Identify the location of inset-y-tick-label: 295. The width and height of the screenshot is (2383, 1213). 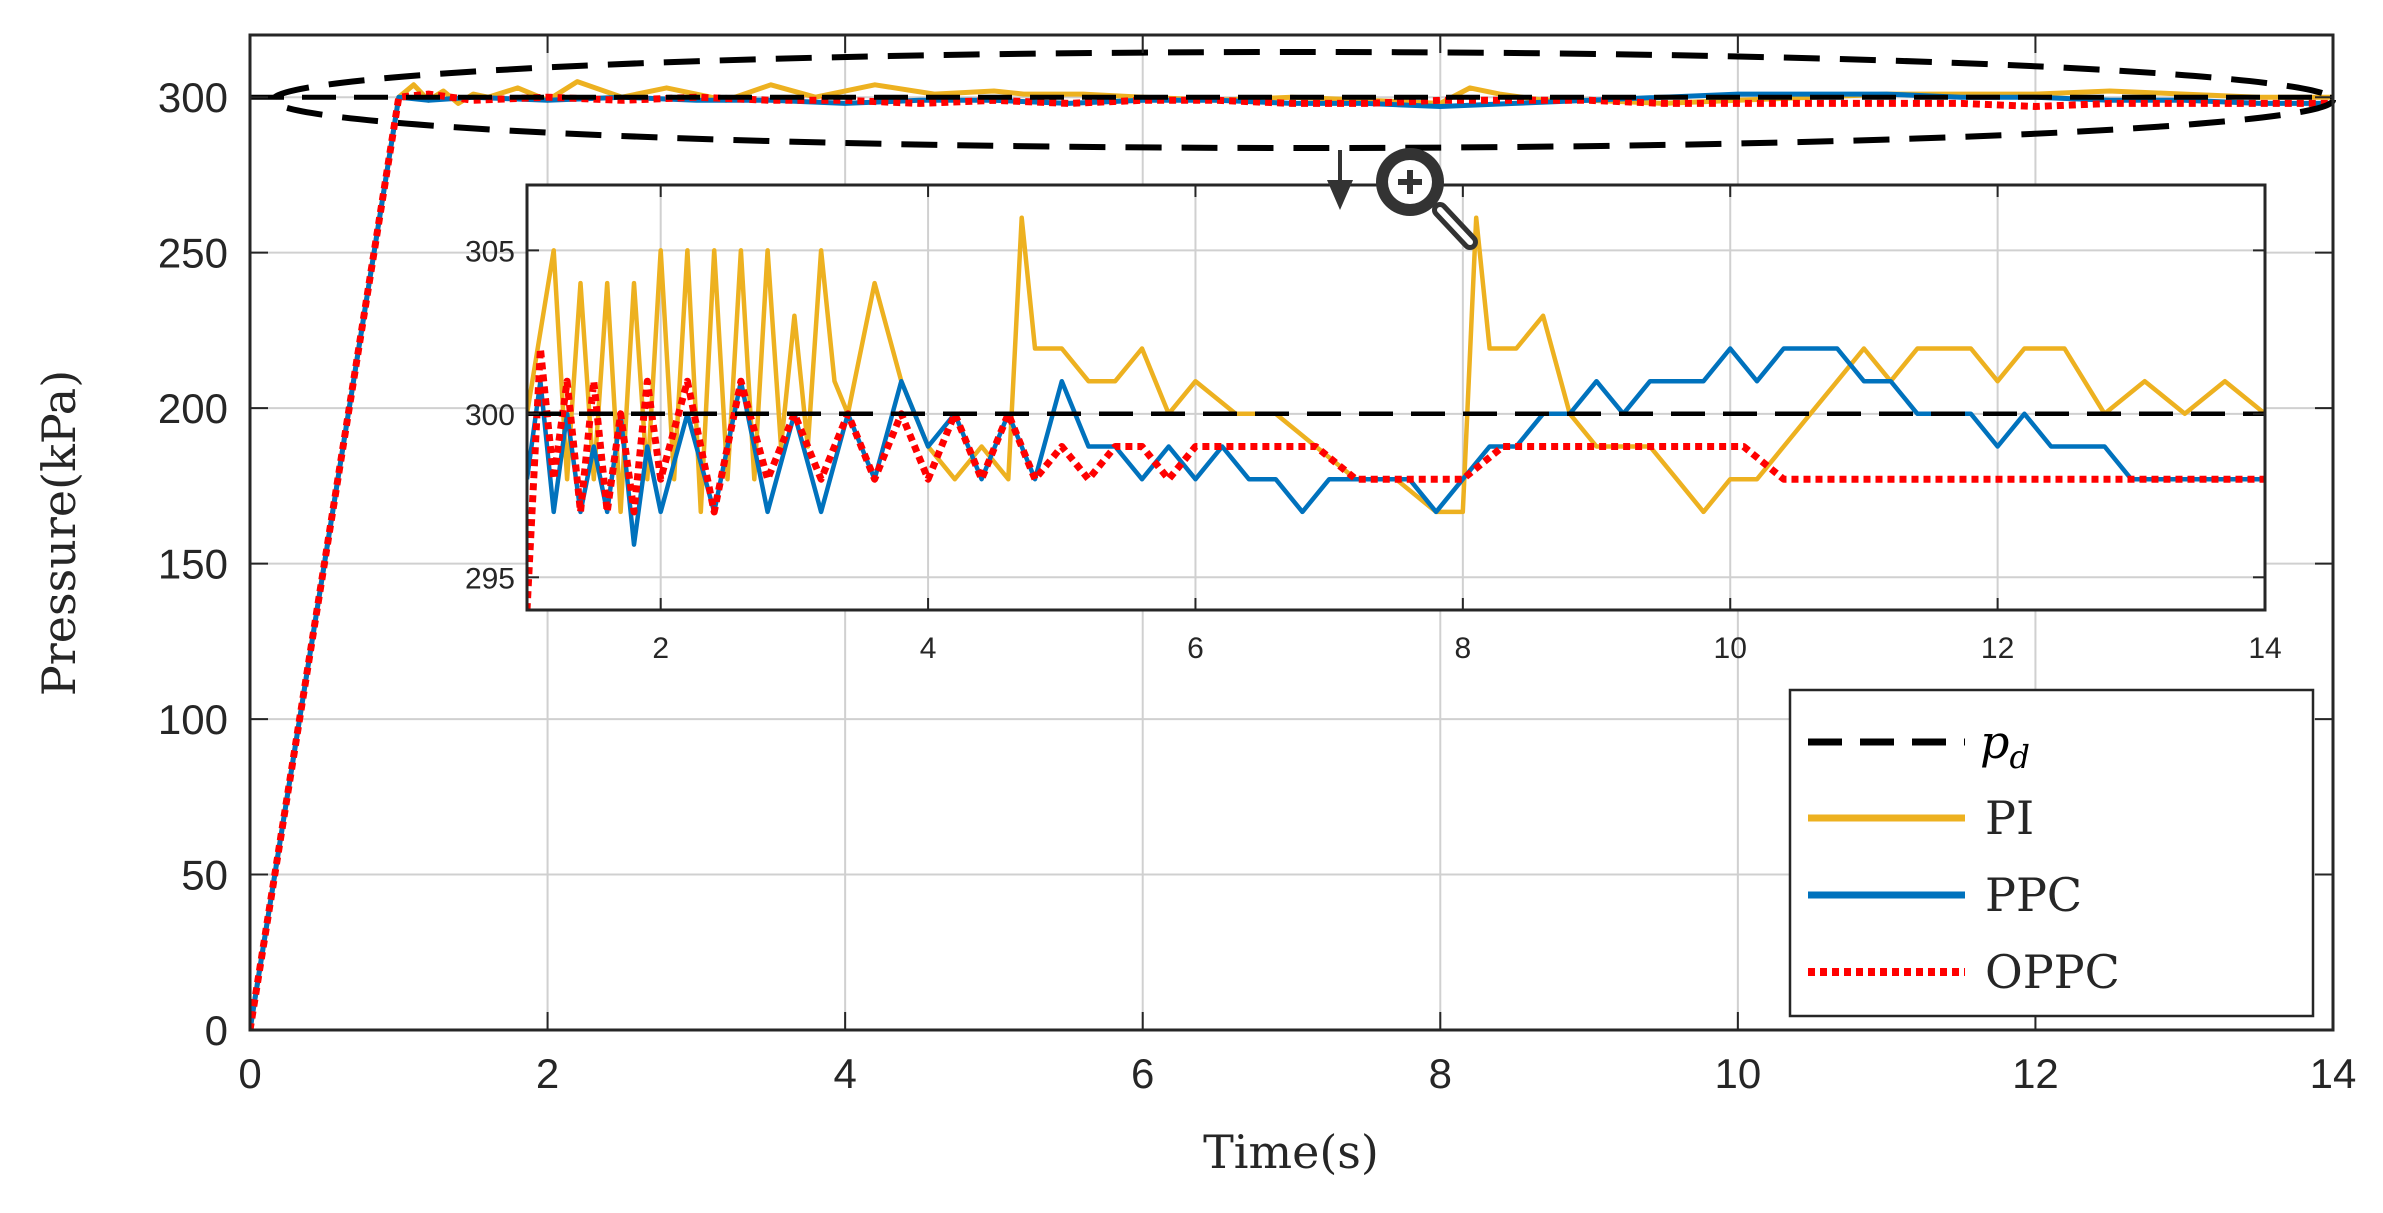
(490, 578).